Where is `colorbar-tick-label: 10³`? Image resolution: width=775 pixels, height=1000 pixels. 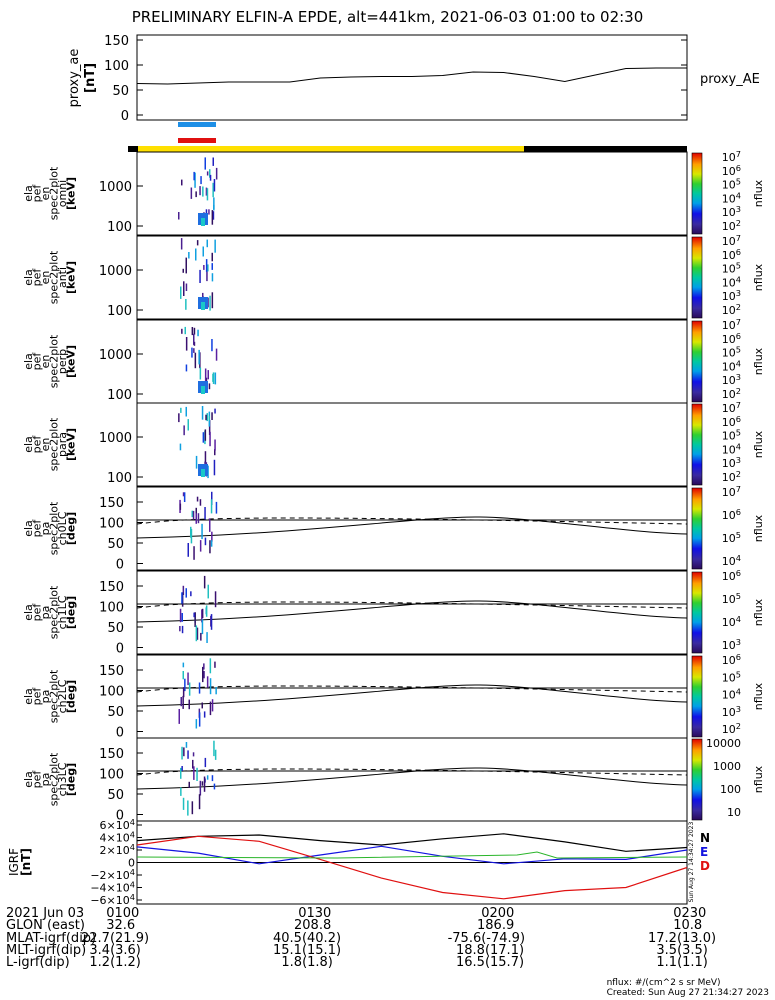 colorbar-tick-label: 10³ is located at coordinates (731, 644).